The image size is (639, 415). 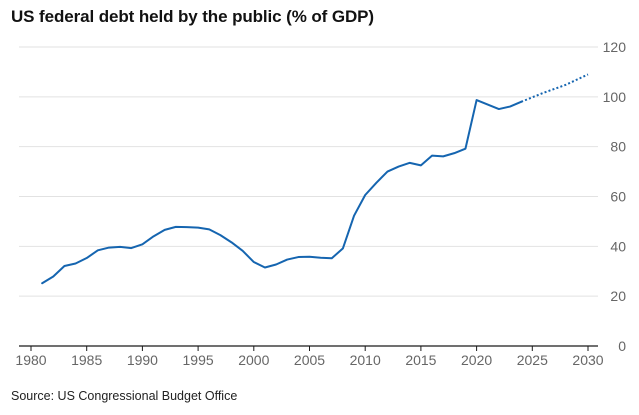 I want to click on y-tick-labels: 0 20 40 60 80 100 120, so click(x=615, y=196).